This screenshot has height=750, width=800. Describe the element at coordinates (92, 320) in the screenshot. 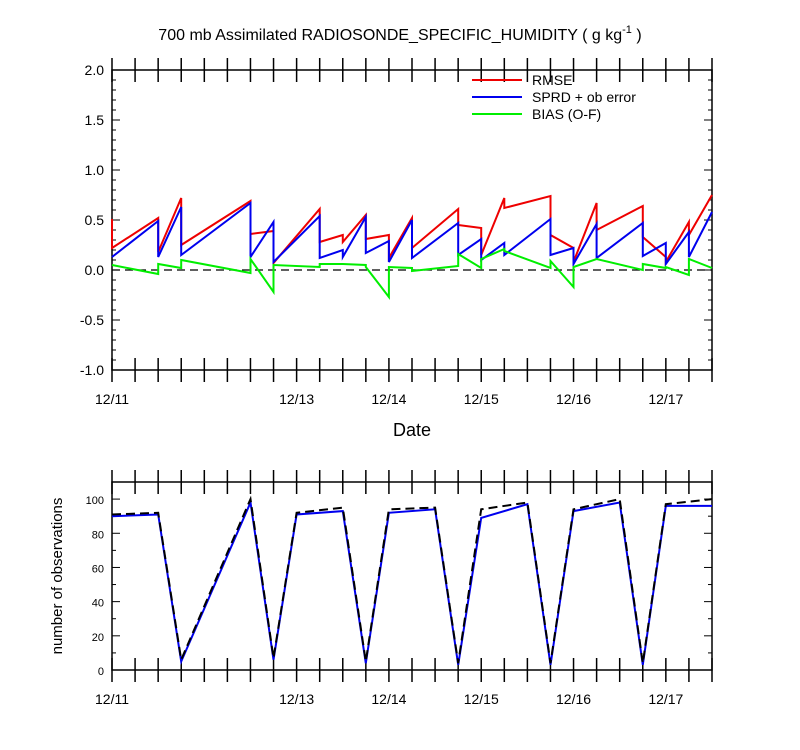

I see `y-tick-label: -0.5` at that location.